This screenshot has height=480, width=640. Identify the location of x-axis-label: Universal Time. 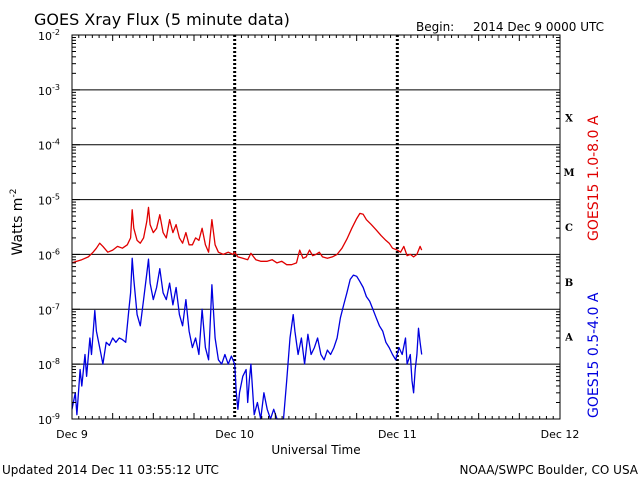
(315, 450).